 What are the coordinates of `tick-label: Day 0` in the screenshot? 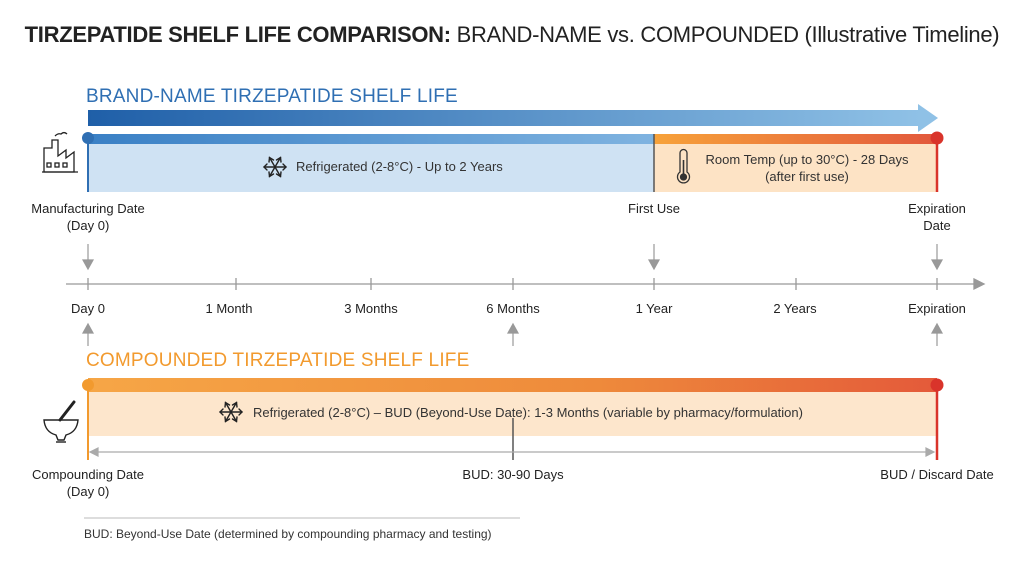 It's located at (88, 308).